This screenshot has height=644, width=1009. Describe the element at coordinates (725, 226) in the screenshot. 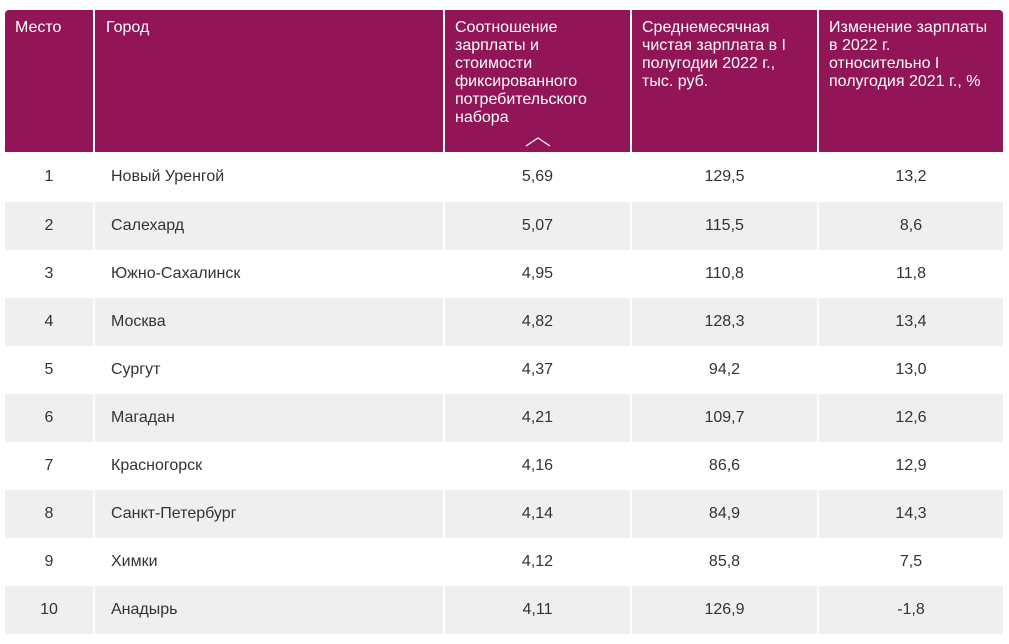

I see `cell-salary: 115,5` at that location.